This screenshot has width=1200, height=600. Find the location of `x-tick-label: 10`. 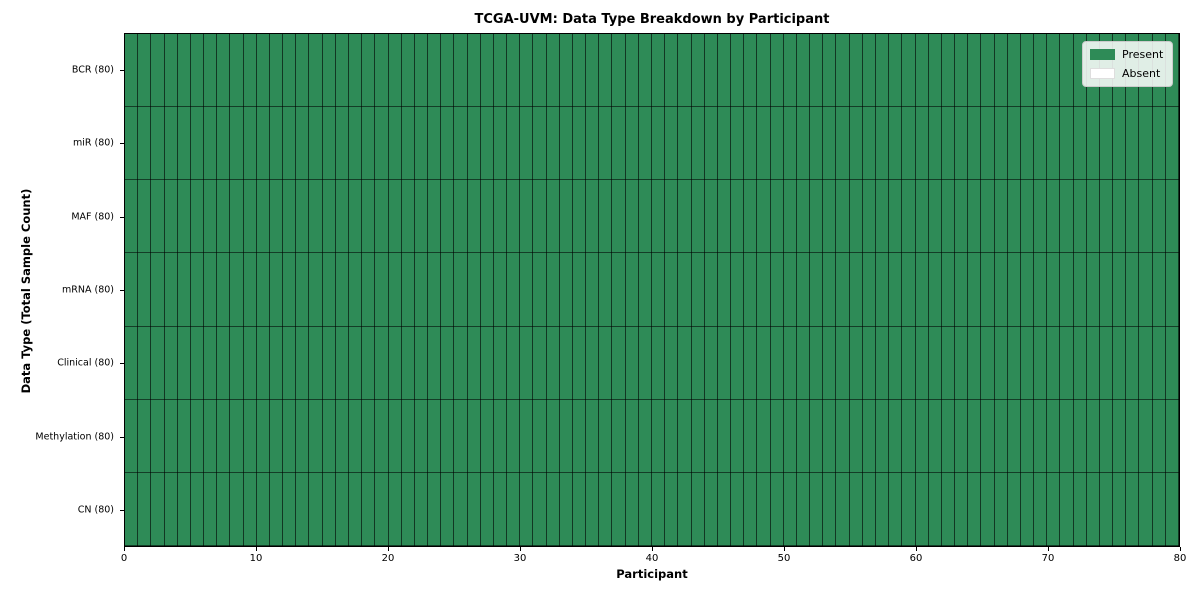

x-tick-label: 10 is located at coordinates (256, 558).